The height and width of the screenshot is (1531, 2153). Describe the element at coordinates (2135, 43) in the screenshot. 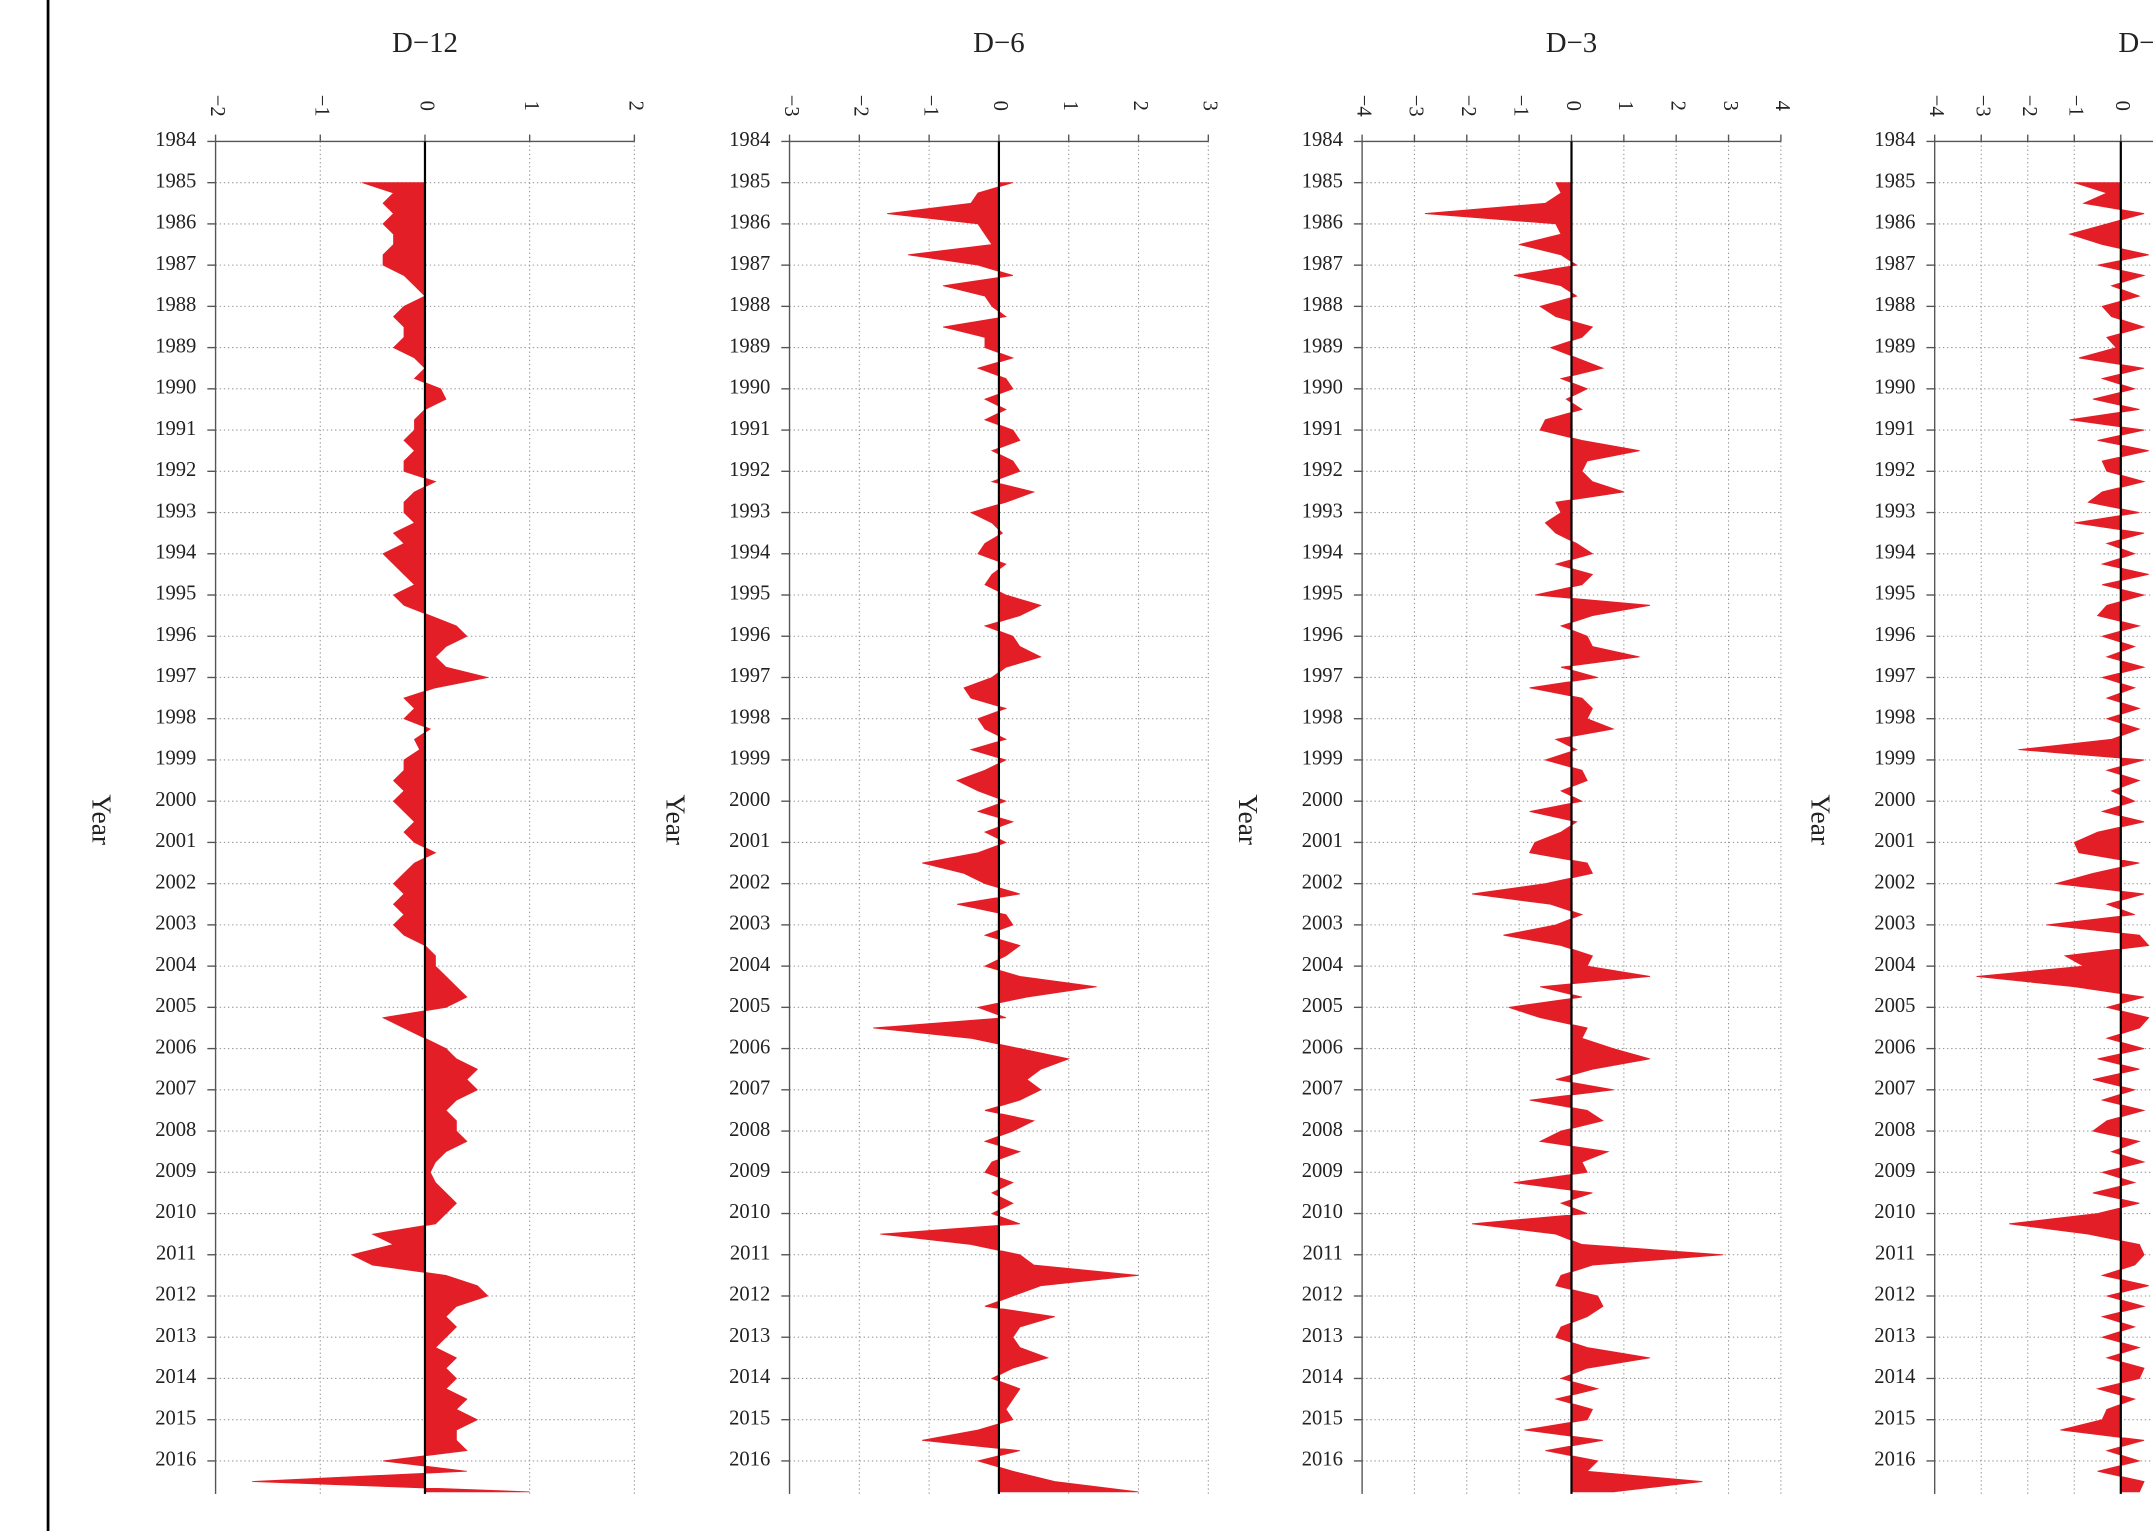

I see `panel-title: D−1` at that location.